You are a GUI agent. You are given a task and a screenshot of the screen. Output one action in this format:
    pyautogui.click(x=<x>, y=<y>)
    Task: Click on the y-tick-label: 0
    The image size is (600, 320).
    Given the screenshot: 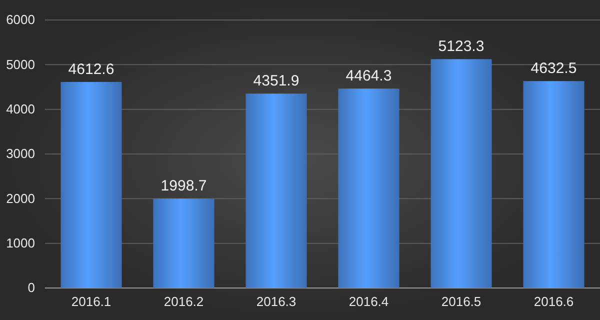 What is the action you would take?
    pyautogui.click(x=31, y=288)
    